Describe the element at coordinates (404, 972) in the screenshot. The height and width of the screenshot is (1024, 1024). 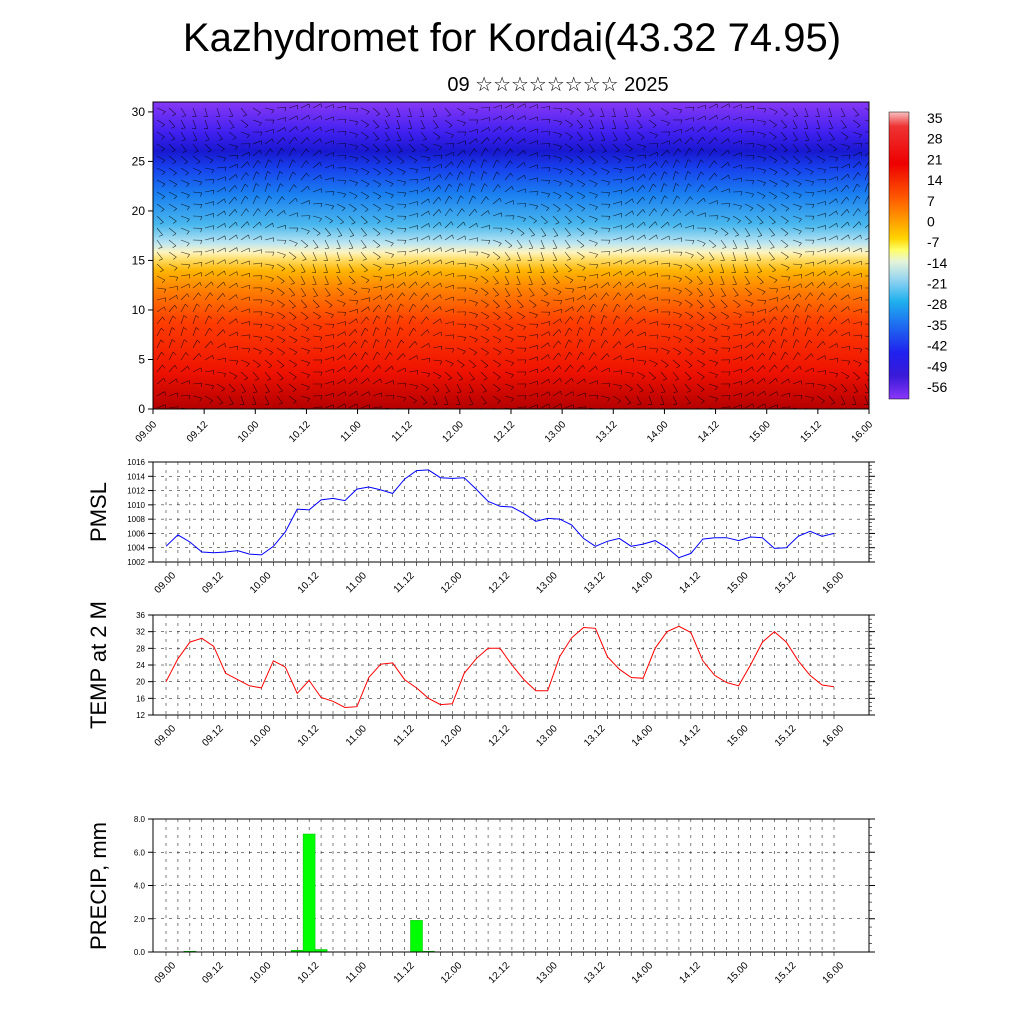
I see `x-tick-label: 11.12` at that location.